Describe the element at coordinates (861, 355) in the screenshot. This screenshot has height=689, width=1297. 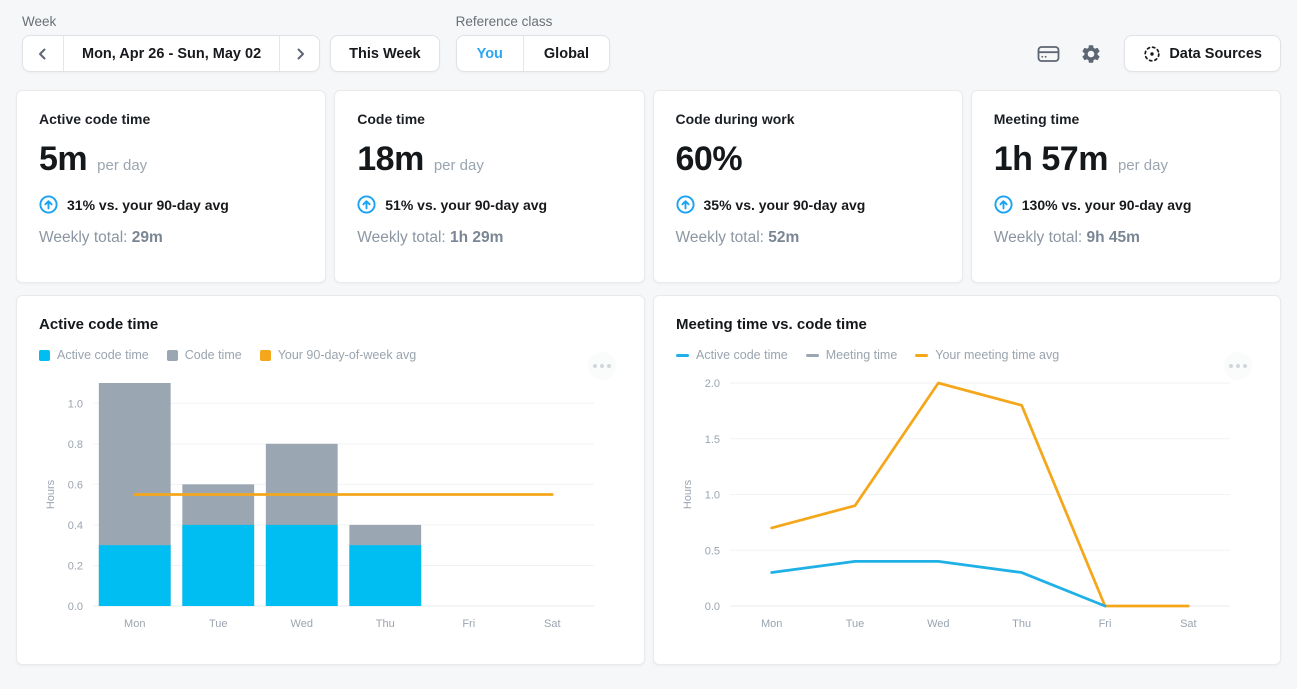
I see `legend-label: Meeting time` at that location.